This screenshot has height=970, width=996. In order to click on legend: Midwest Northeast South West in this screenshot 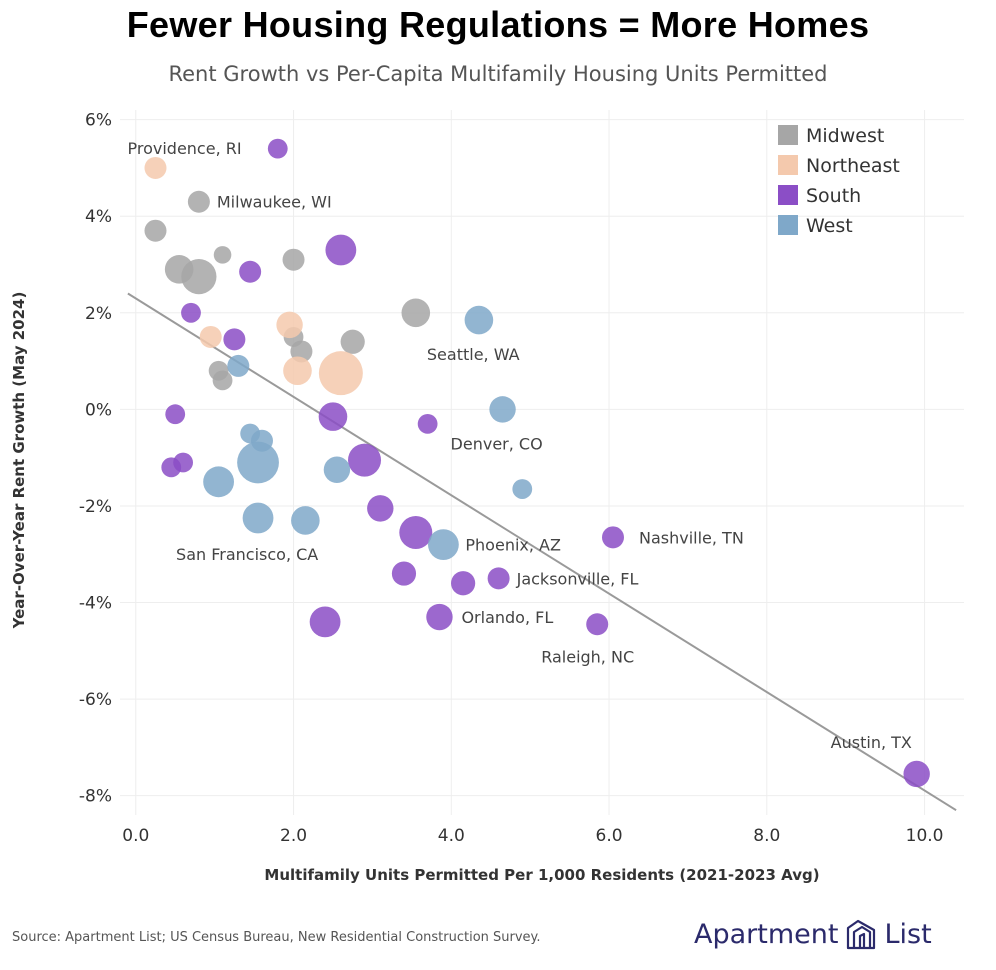, I will do `click(839, 181)`.